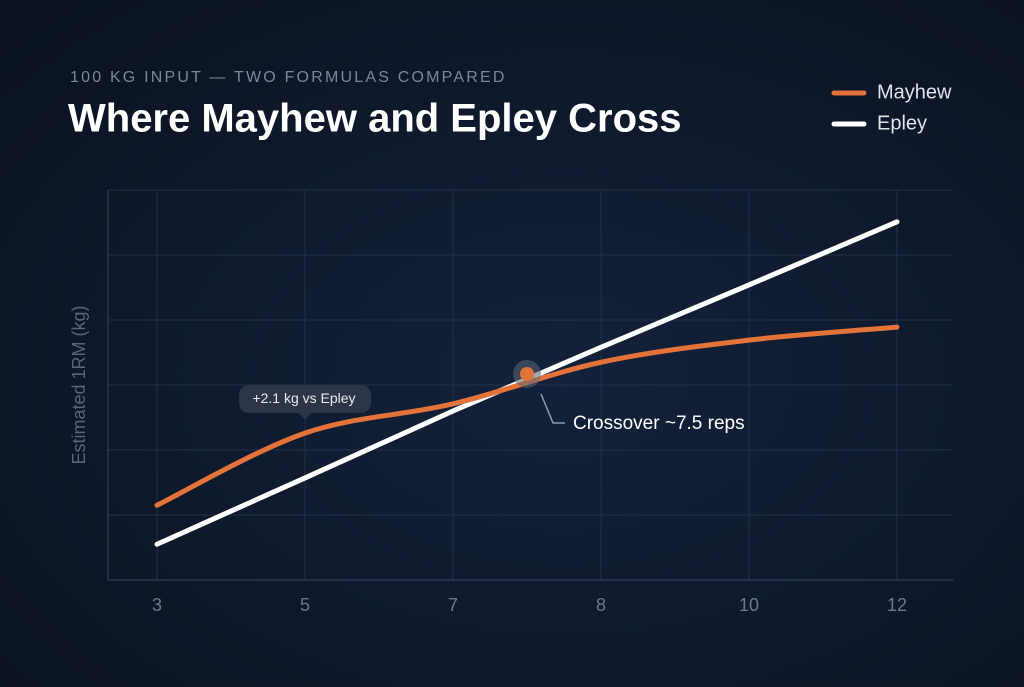  I want to click on crossover-point, so click(527, 373).